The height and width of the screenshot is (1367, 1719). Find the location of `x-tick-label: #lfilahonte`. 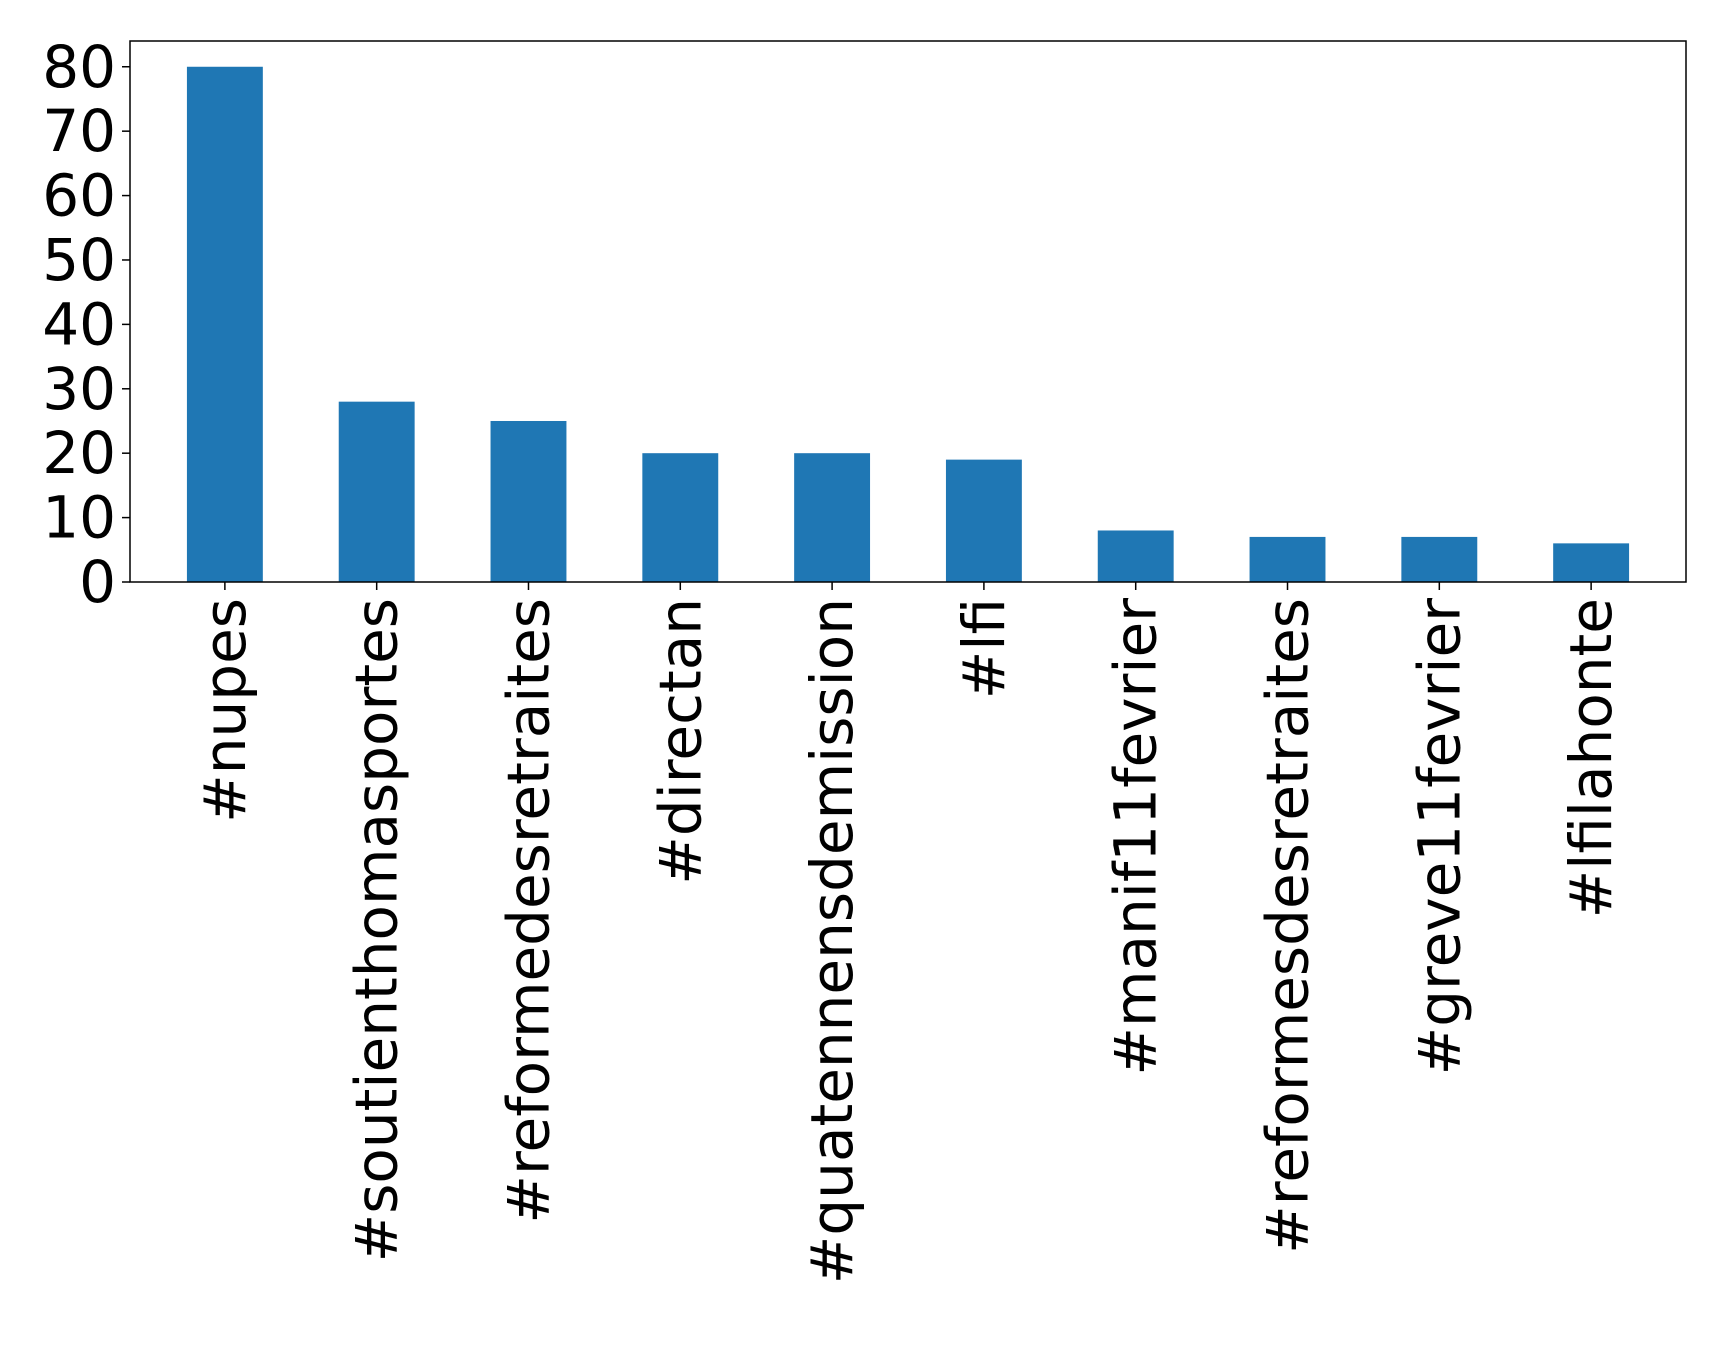

x-tick-label: #lfilahonte is located at coordinates (1591, 758).